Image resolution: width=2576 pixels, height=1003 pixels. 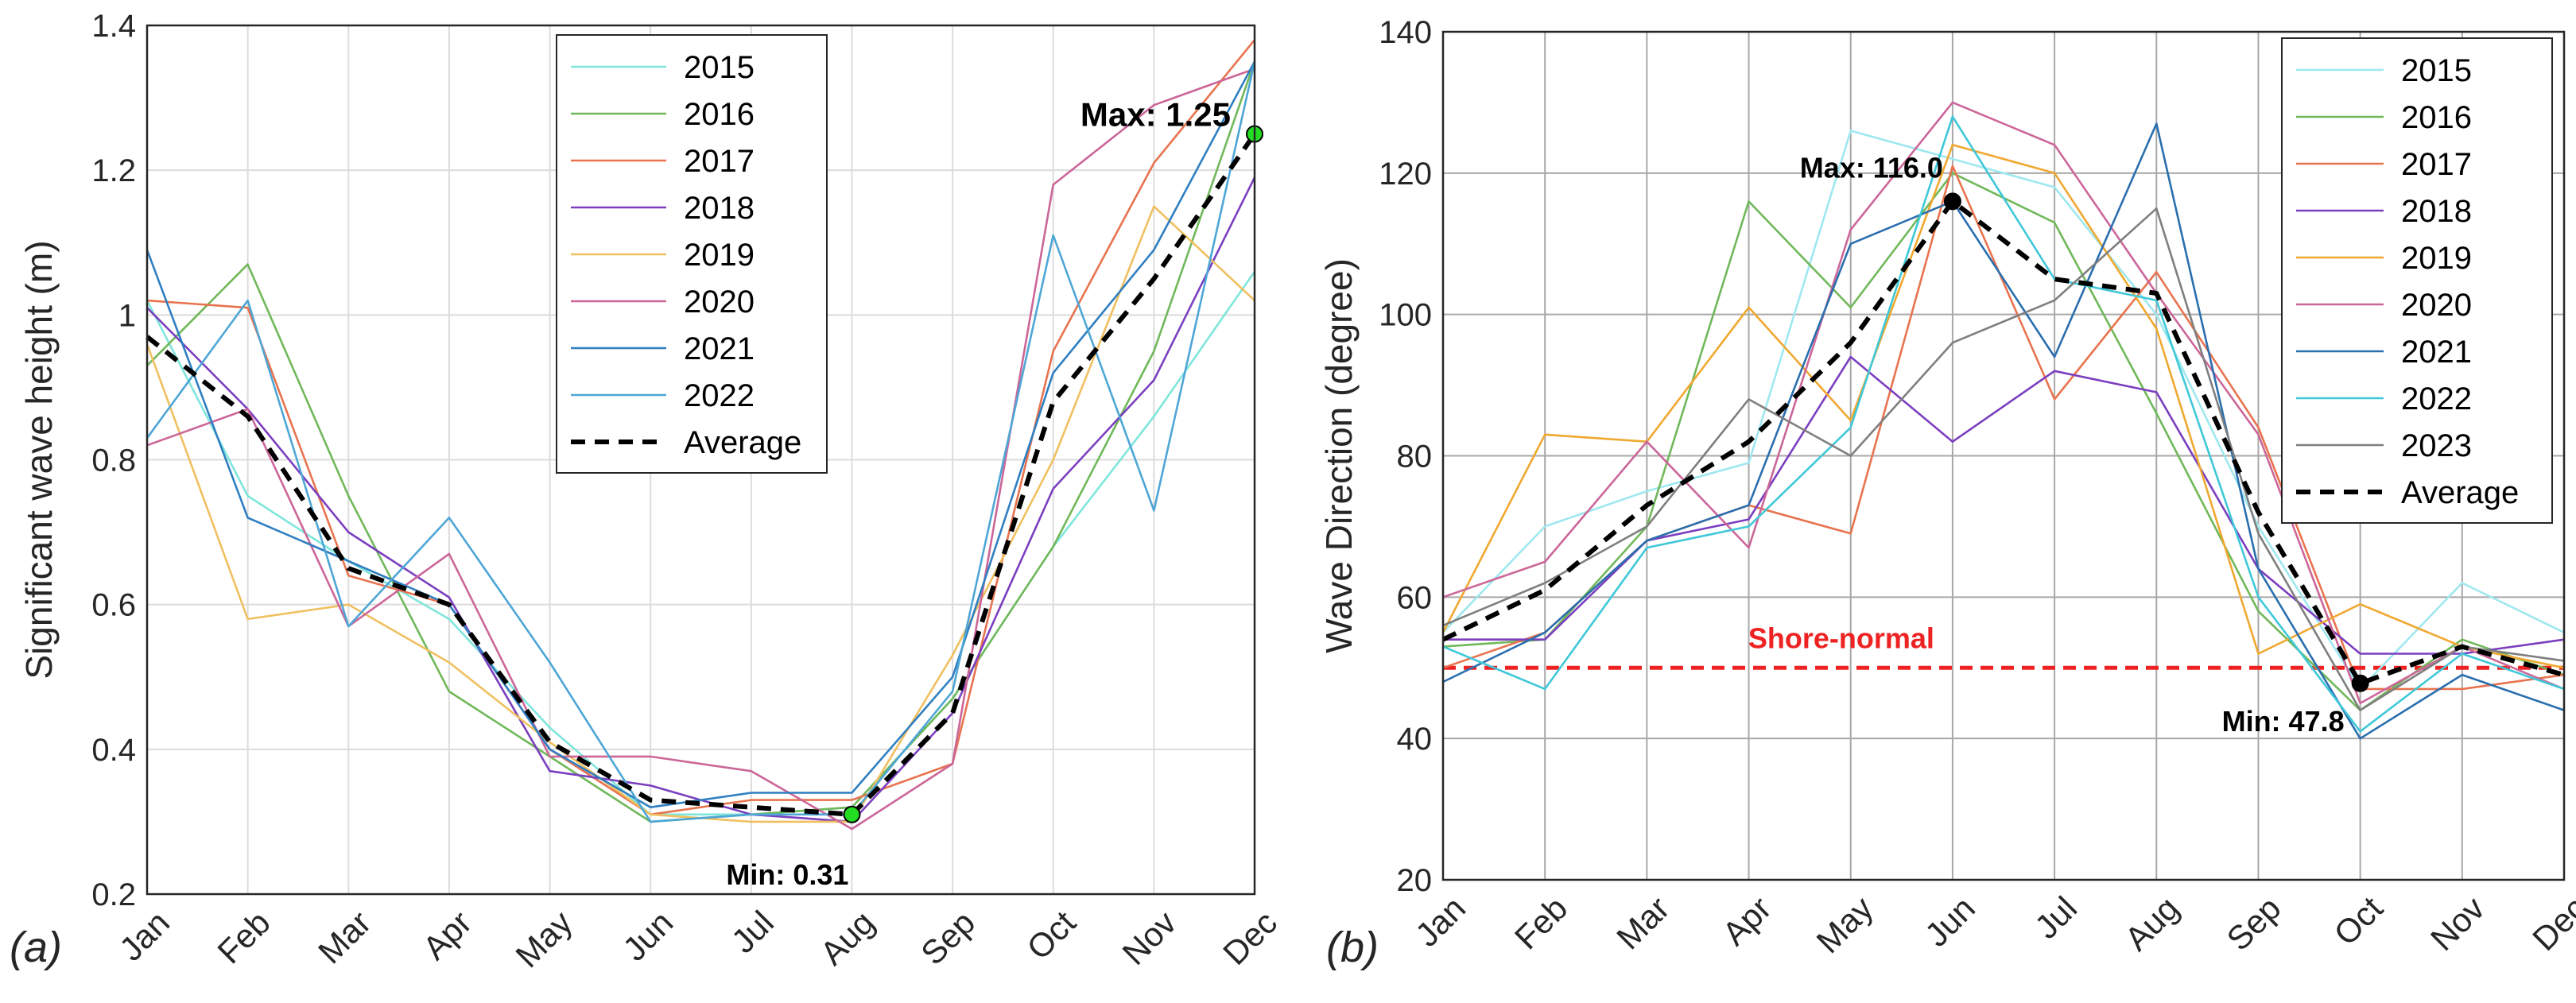 I want to click on y-tick-label: 0.4, so click(x=114, y=750).